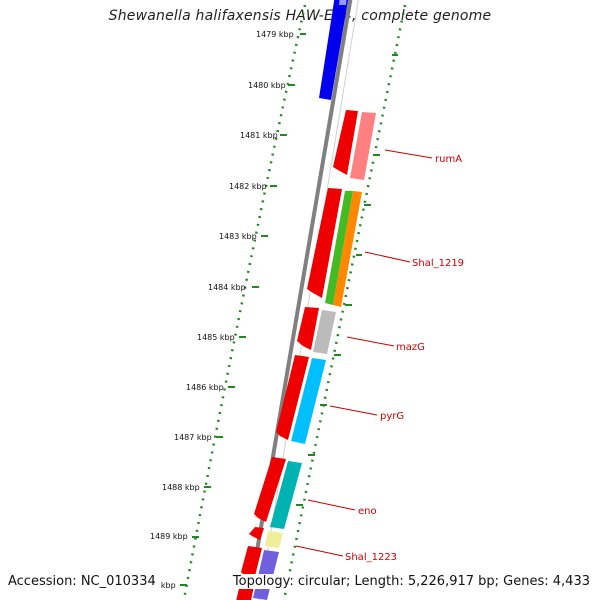 The image size is (600, 600). Describe the element at coordinates (363, 146) in the screenshot. I see `gene-rumA` at that location.